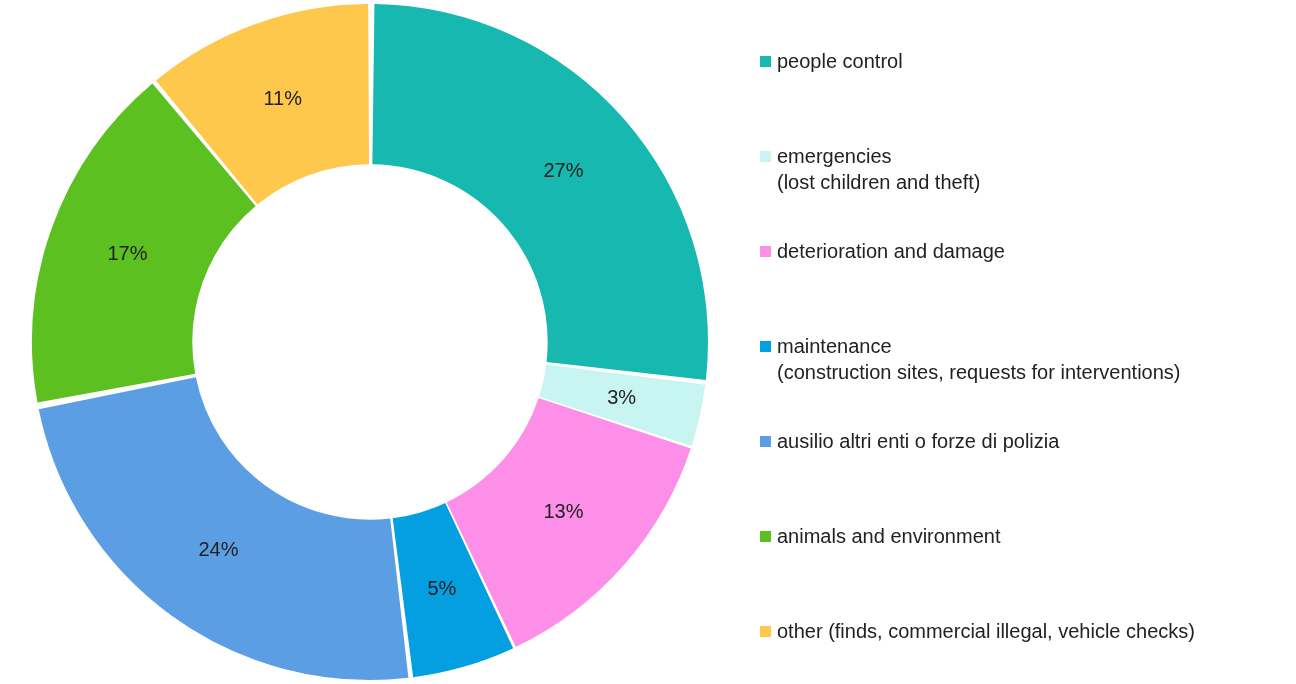 The height and width of the screenshot is (684, 1296). Describe the element at coordinates (218, 549) in the screenshot. I see `data-label: 24%` at that location.